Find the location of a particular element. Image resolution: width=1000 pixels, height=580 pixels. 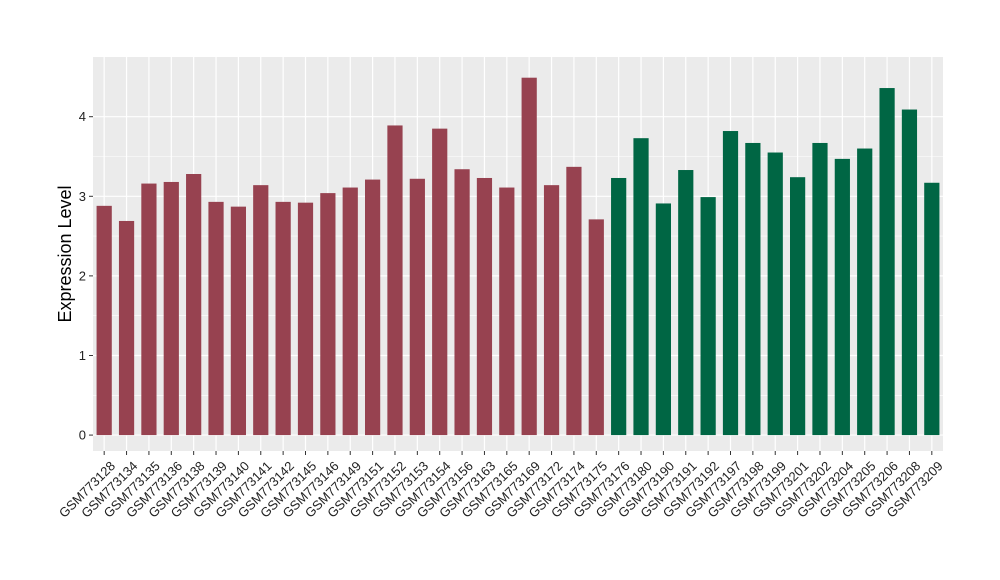

bar-GSM773174 is located at coordinates (574, 301).